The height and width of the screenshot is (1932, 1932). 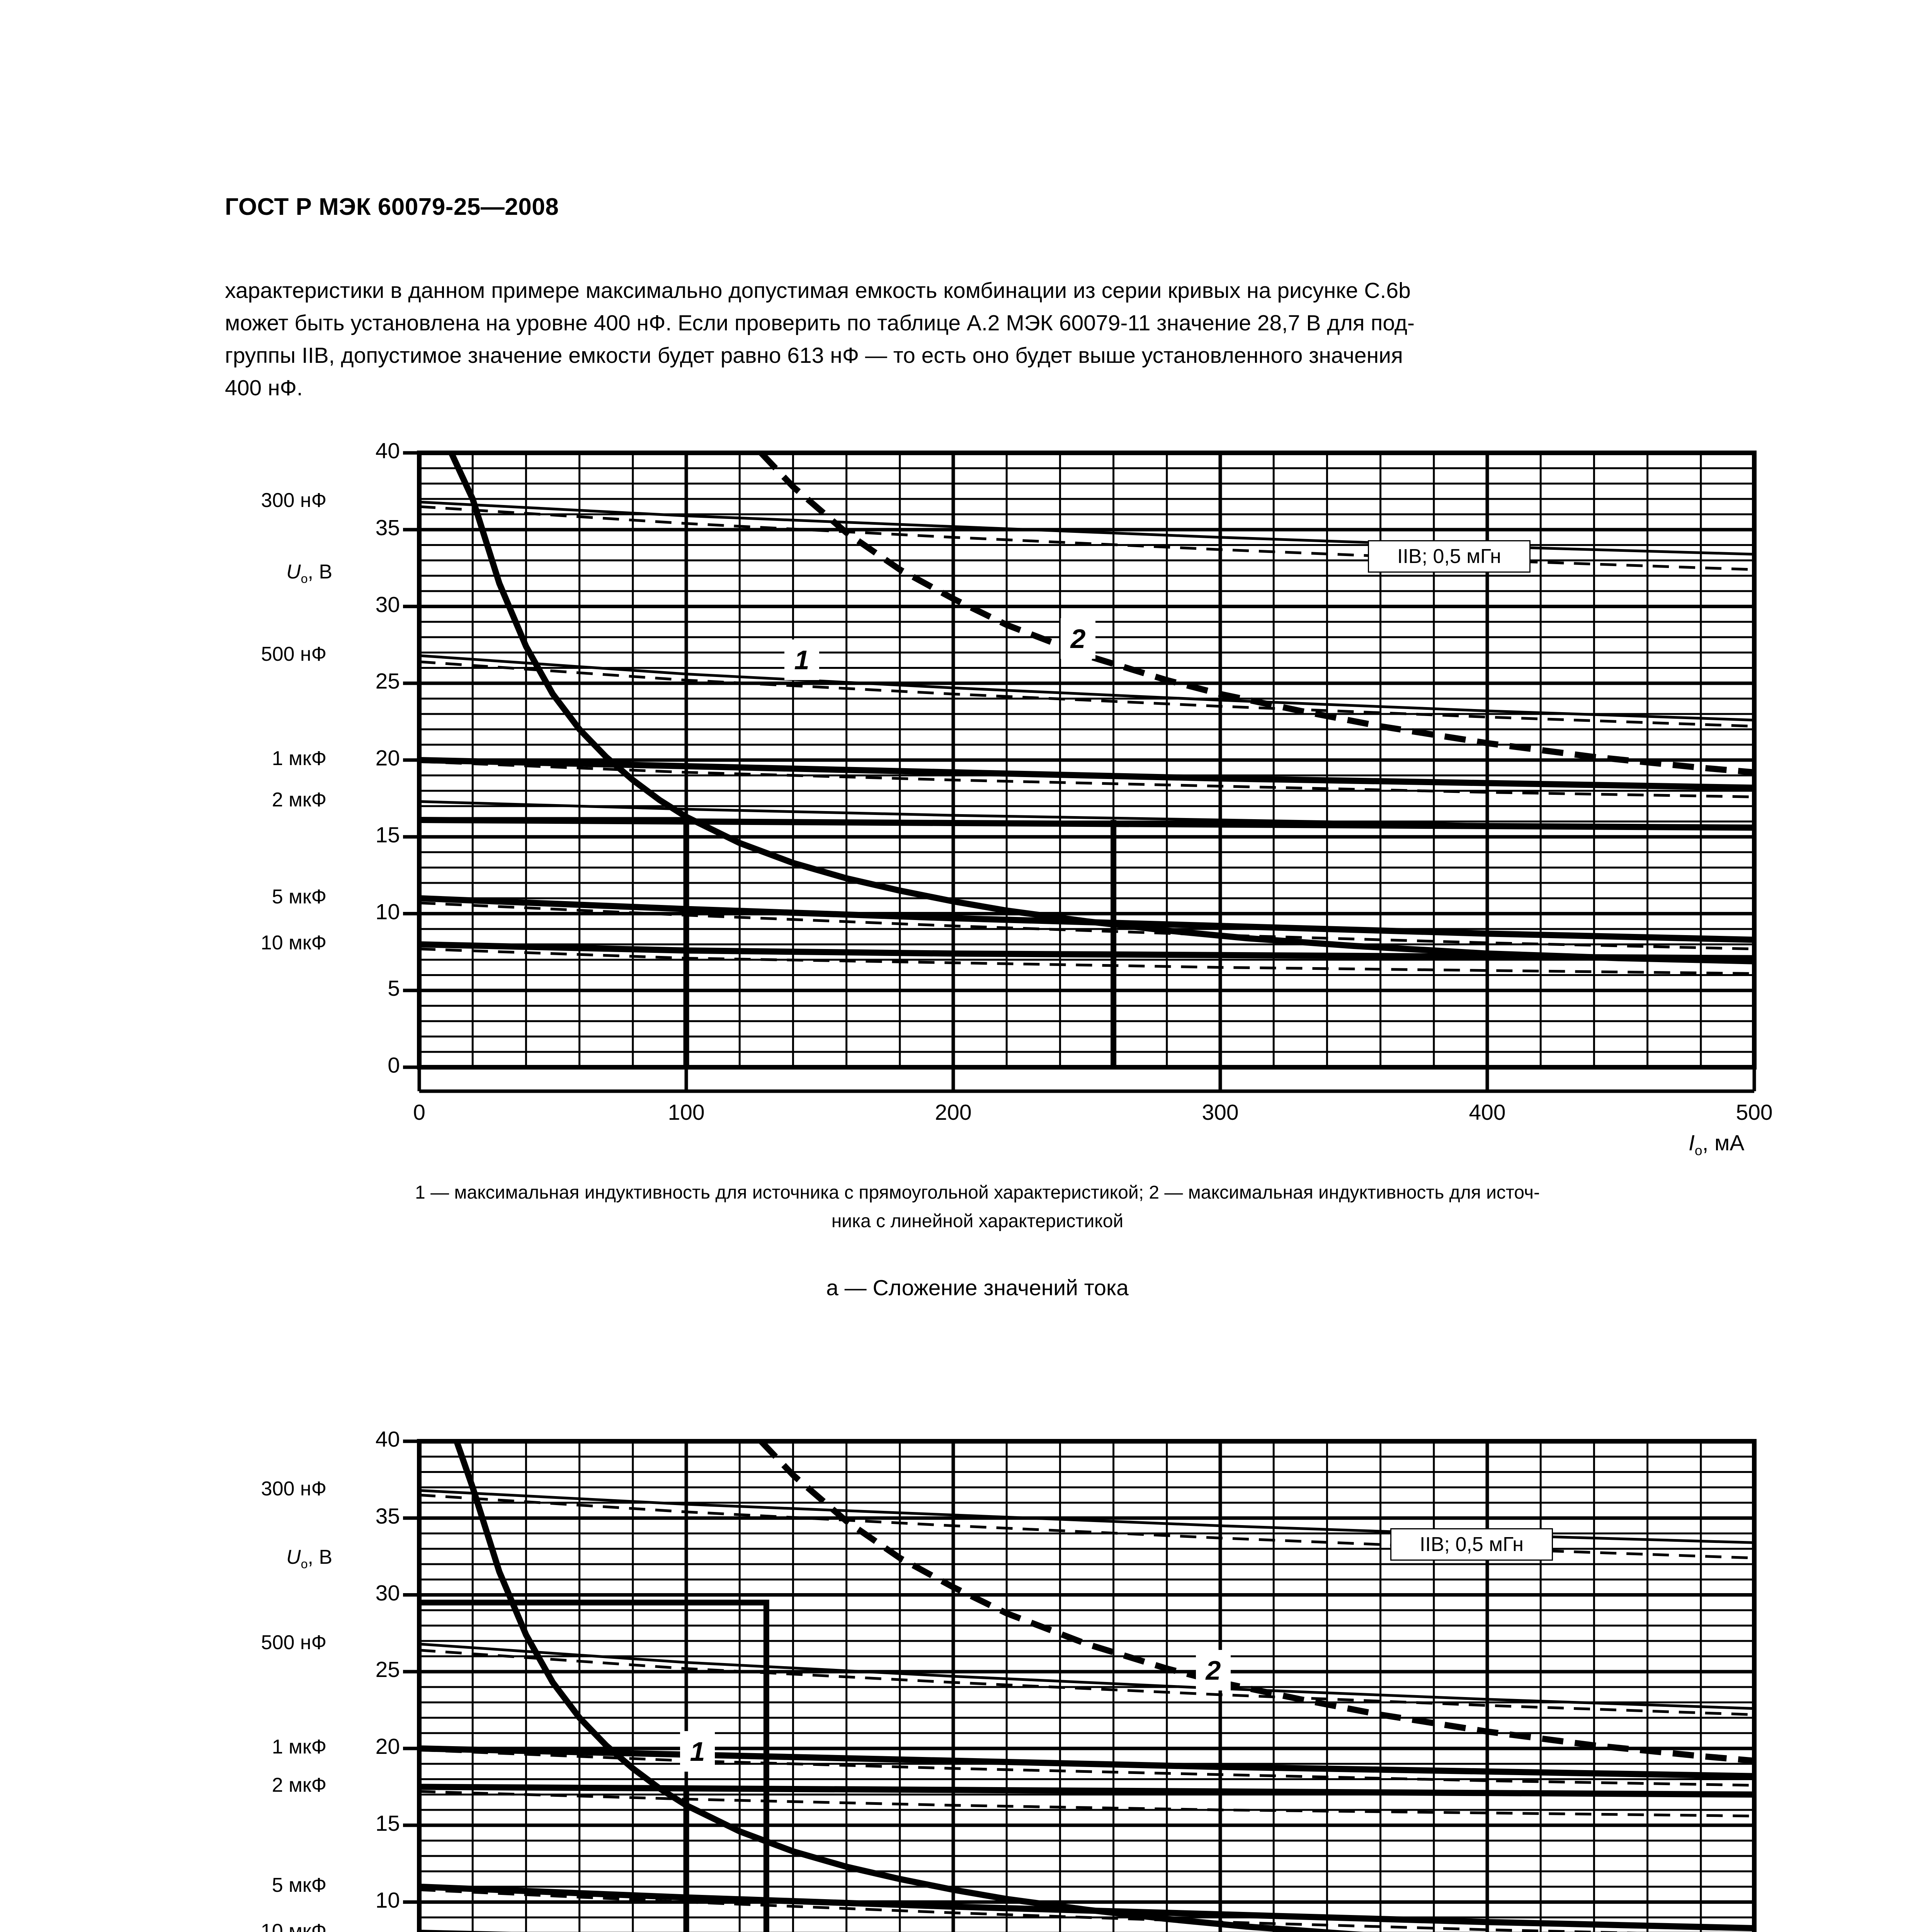 I want to click on chart-a-legend-box: IIB; 0,5 мГн, so click(x=1449, y=556).